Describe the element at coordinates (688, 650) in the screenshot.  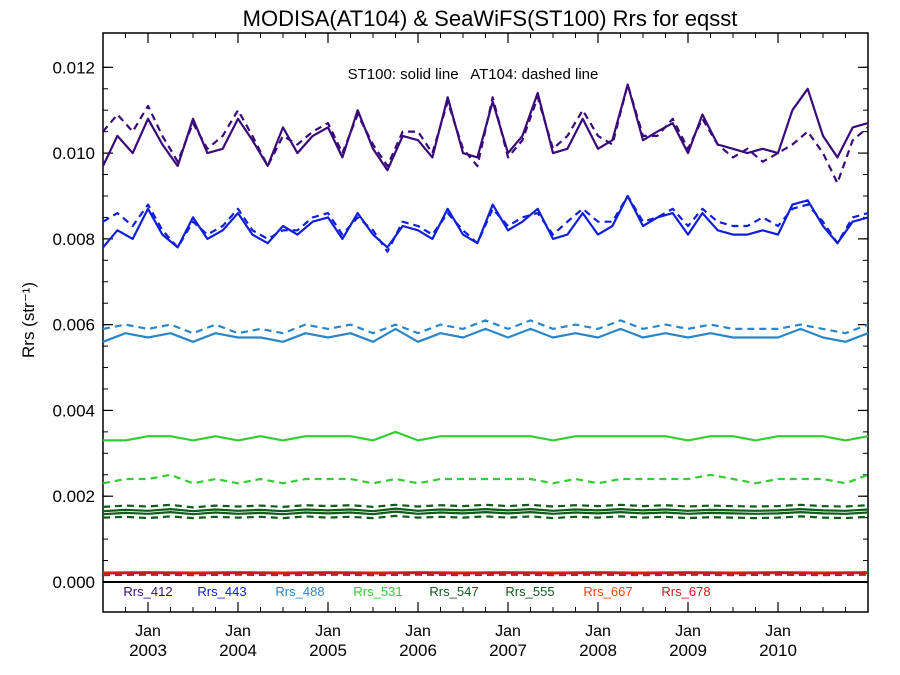
I see `x-tick-year-label: 2009` at that location.